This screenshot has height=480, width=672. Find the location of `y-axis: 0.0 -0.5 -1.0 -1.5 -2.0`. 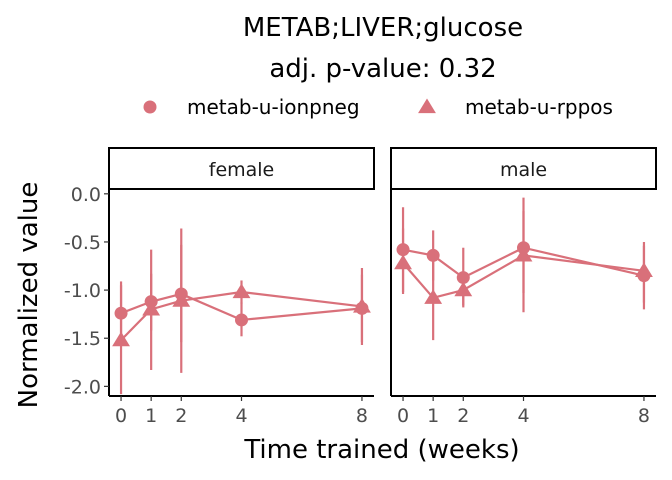

y-axis: 0.0 -0.5 -1.0 -1.5 -2.0 is located at coordinates (86, 291).